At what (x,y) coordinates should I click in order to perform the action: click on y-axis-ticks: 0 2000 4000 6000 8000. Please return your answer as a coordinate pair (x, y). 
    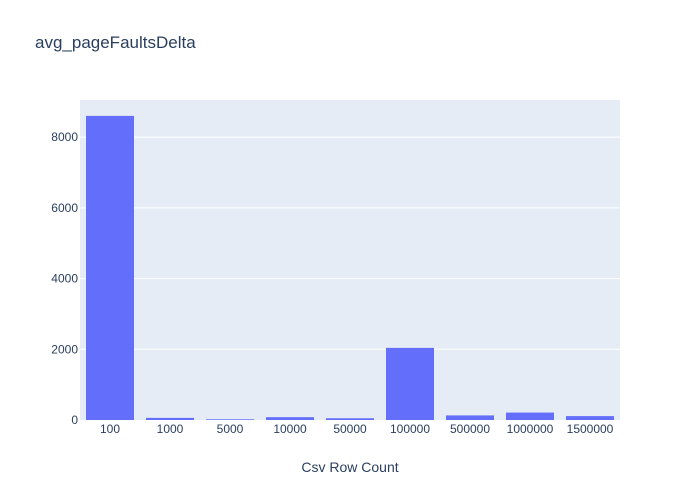
    Looking at the image, I should click on (64, 278).